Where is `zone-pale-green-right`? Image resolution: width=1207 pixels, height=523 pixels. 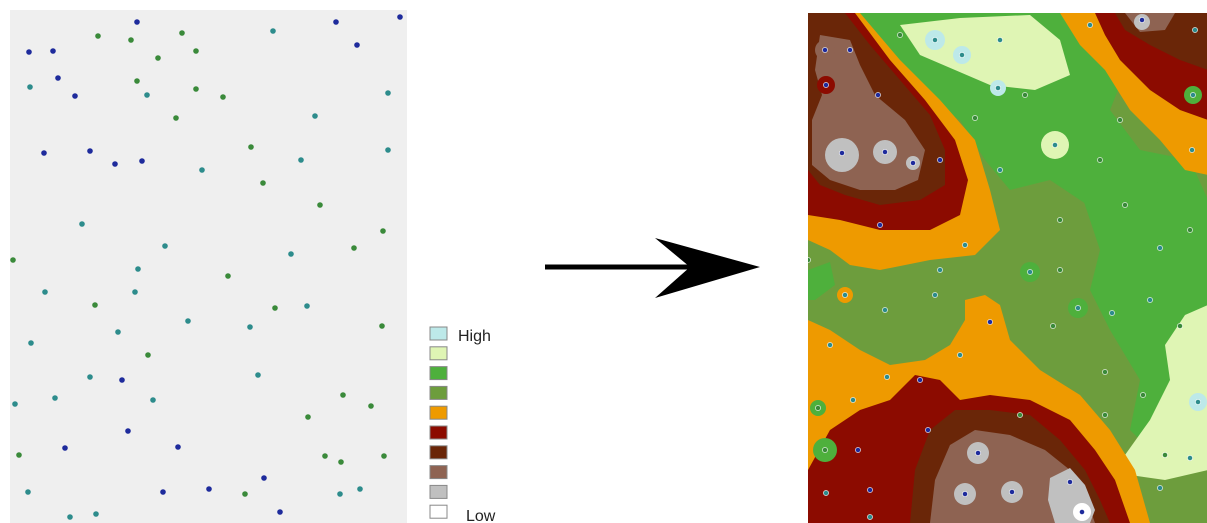
zone-pale-green-right is located at coordinates (1166, 392).